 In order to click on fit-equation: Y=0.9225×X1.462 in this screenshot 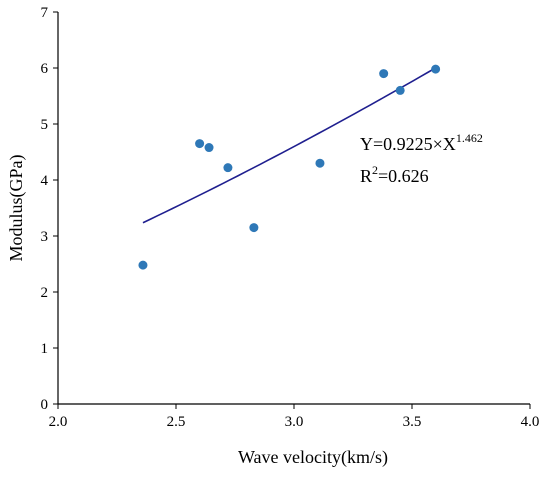, I will do `click(421, 142)`.